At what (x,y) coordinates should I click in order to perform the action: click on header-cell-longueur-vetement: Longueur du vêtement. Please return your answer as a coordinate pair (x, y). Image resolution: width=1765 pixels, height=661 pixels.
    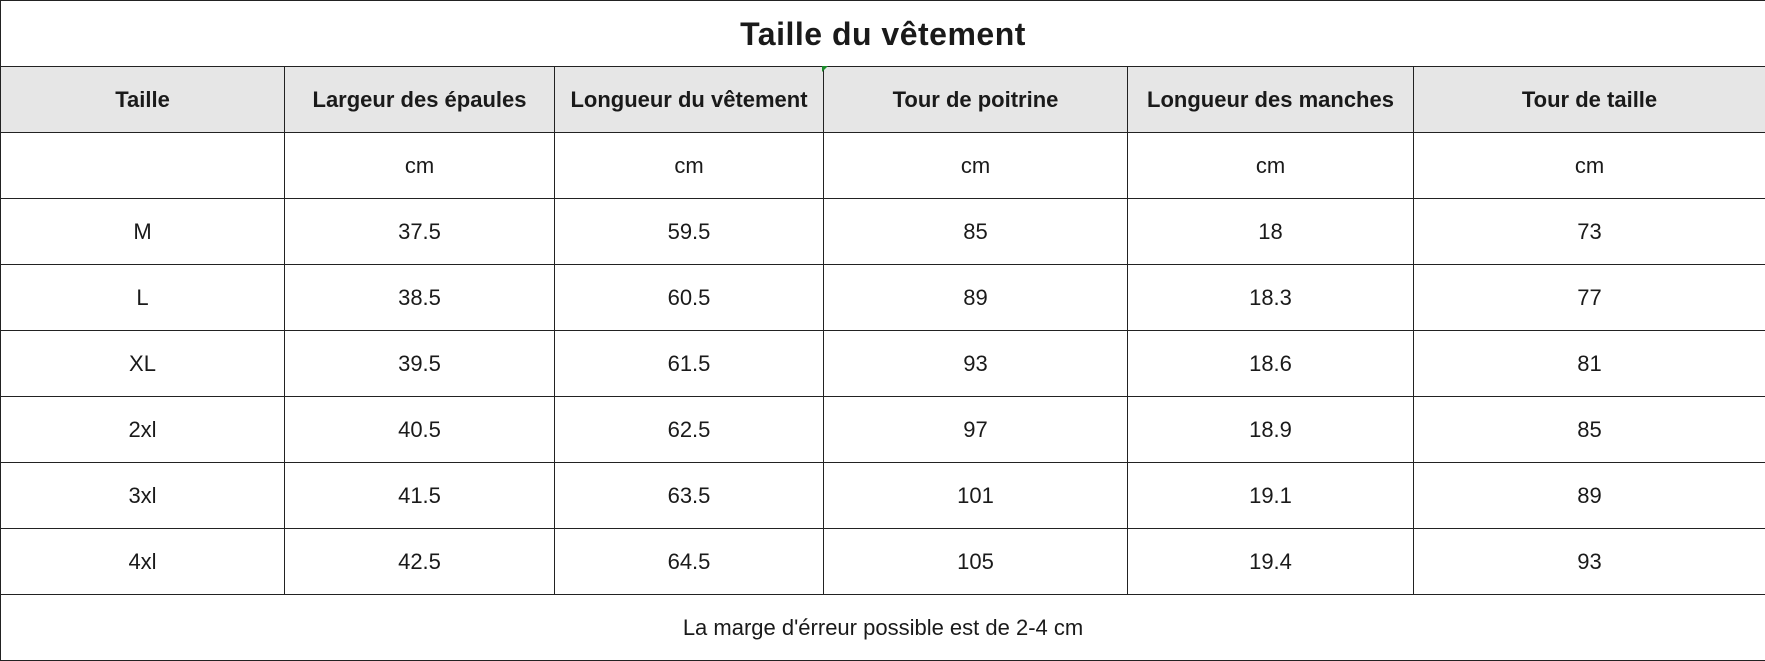
    Looking at the image, I should click on (689, 99).